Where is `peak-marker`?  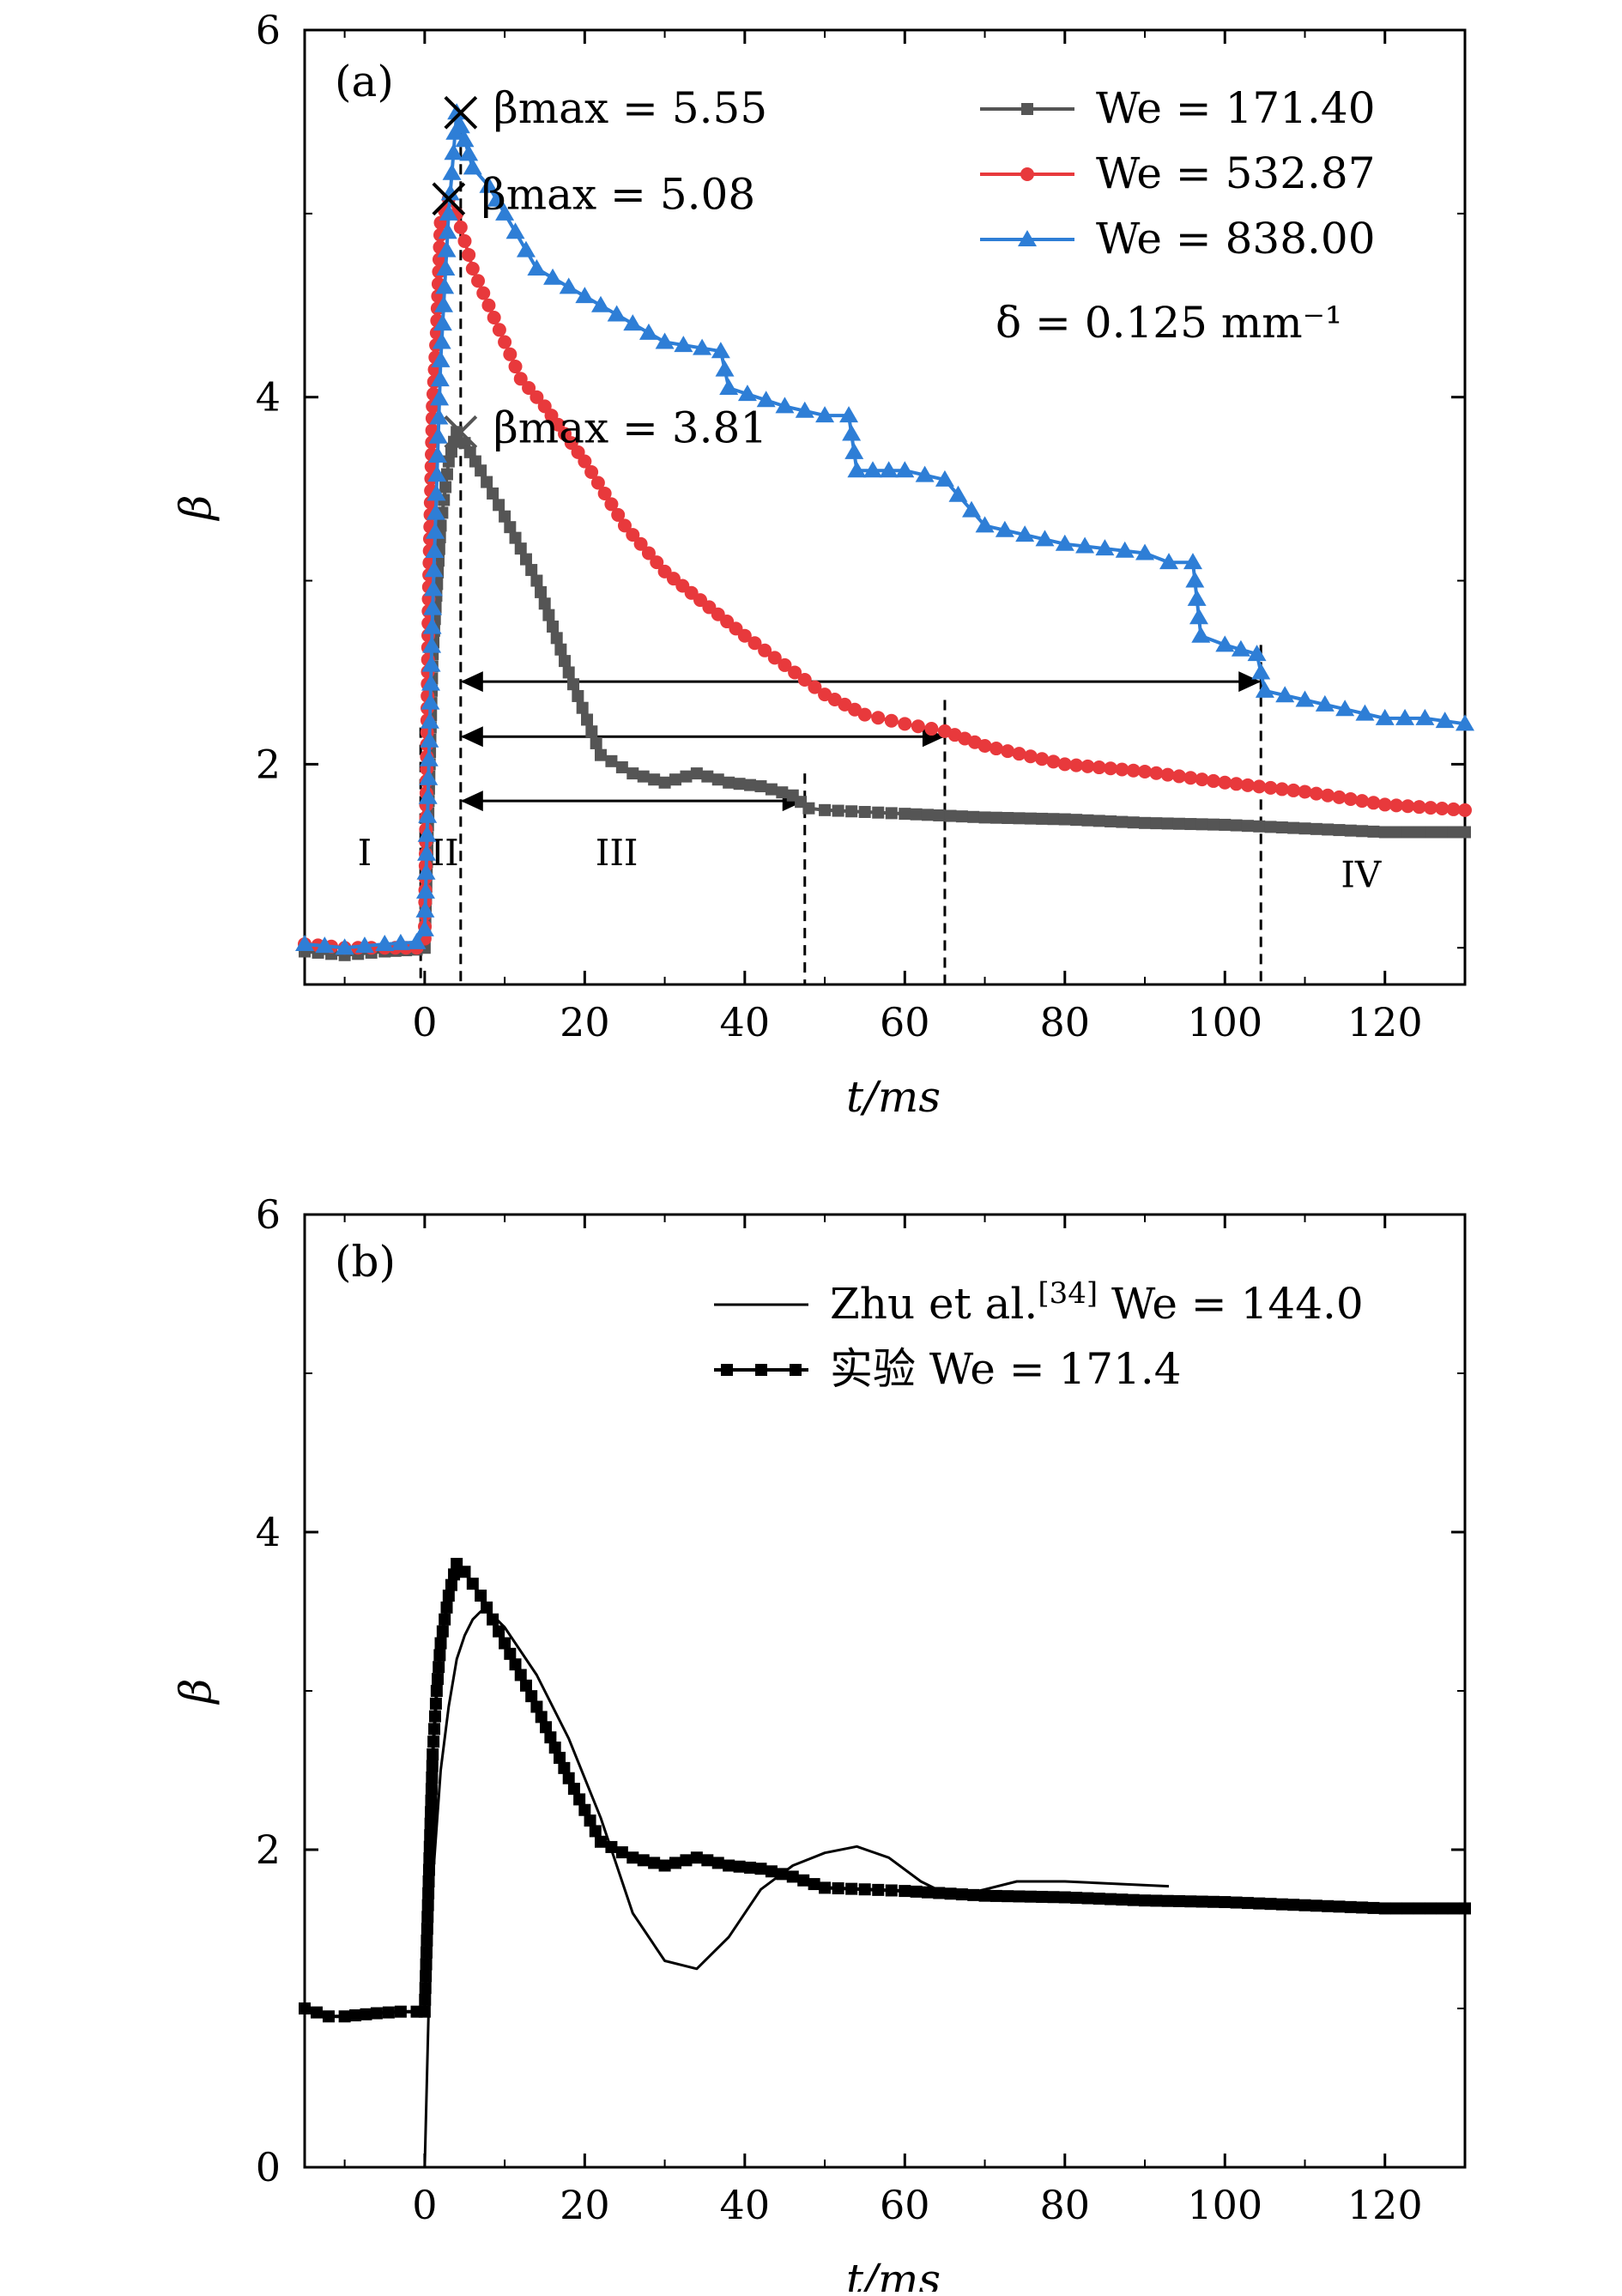 peak-marker is located at coordinates (449, 199).